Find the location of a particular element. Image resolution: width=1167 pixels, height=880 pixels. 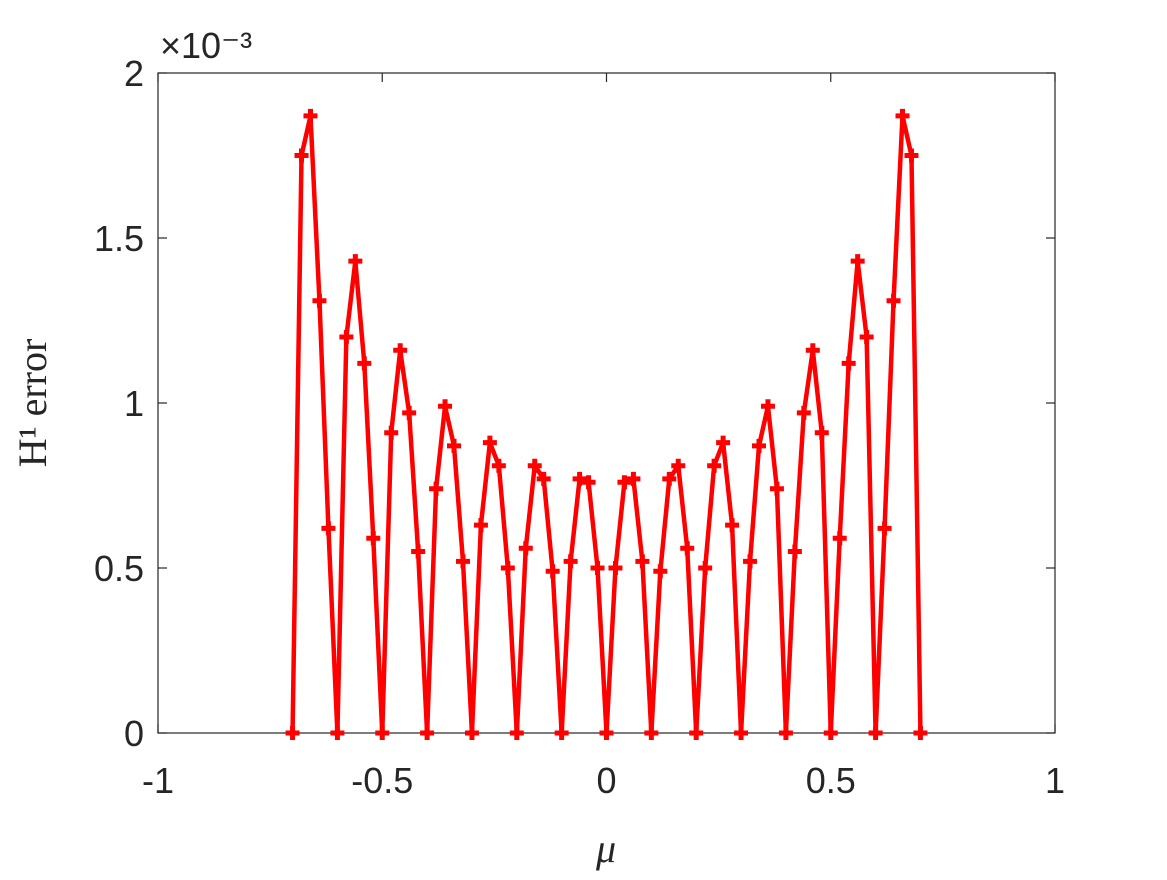

x-tick-label: 1 is located at coordinates (1055, 780).